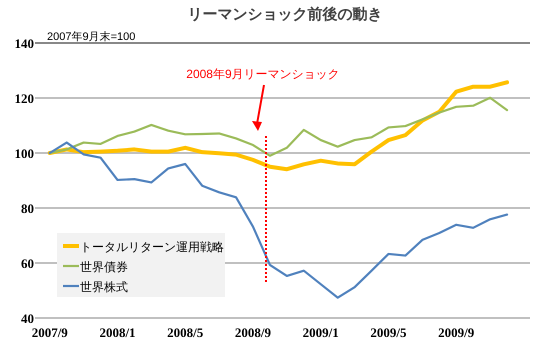 Image resolution: width=538 pixels, height=346 pixels. Describe the element at coordinates (152, 247) in the screenshot. I see `legend-label: トータルリターン運用戦略` at that location.